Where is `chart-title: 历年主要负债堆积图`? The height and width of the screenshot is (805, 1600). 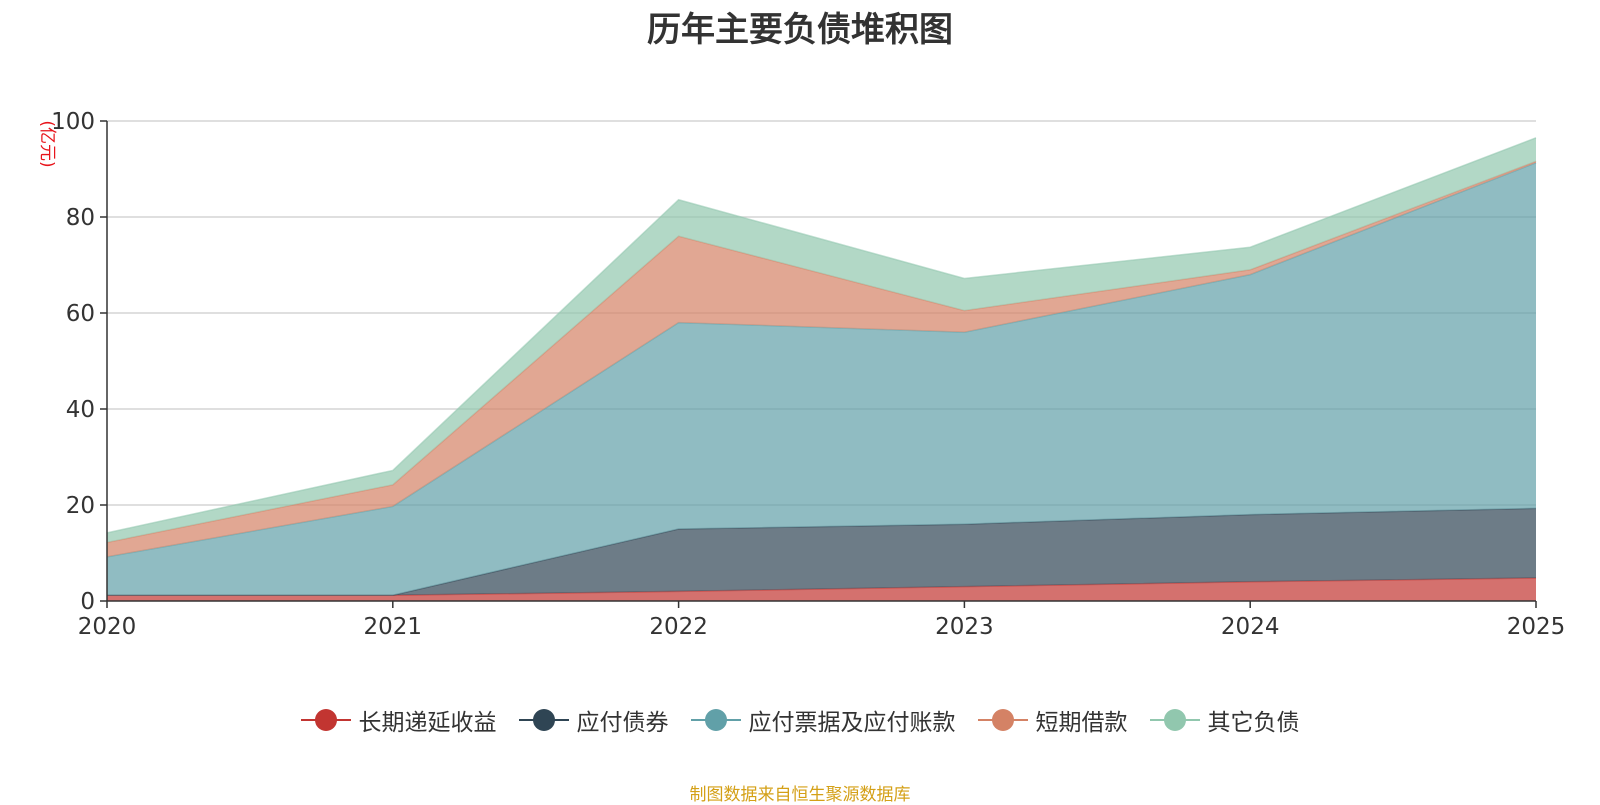
chart-title: 历年主要负债堆积图 is located at coordinates (800, 30).